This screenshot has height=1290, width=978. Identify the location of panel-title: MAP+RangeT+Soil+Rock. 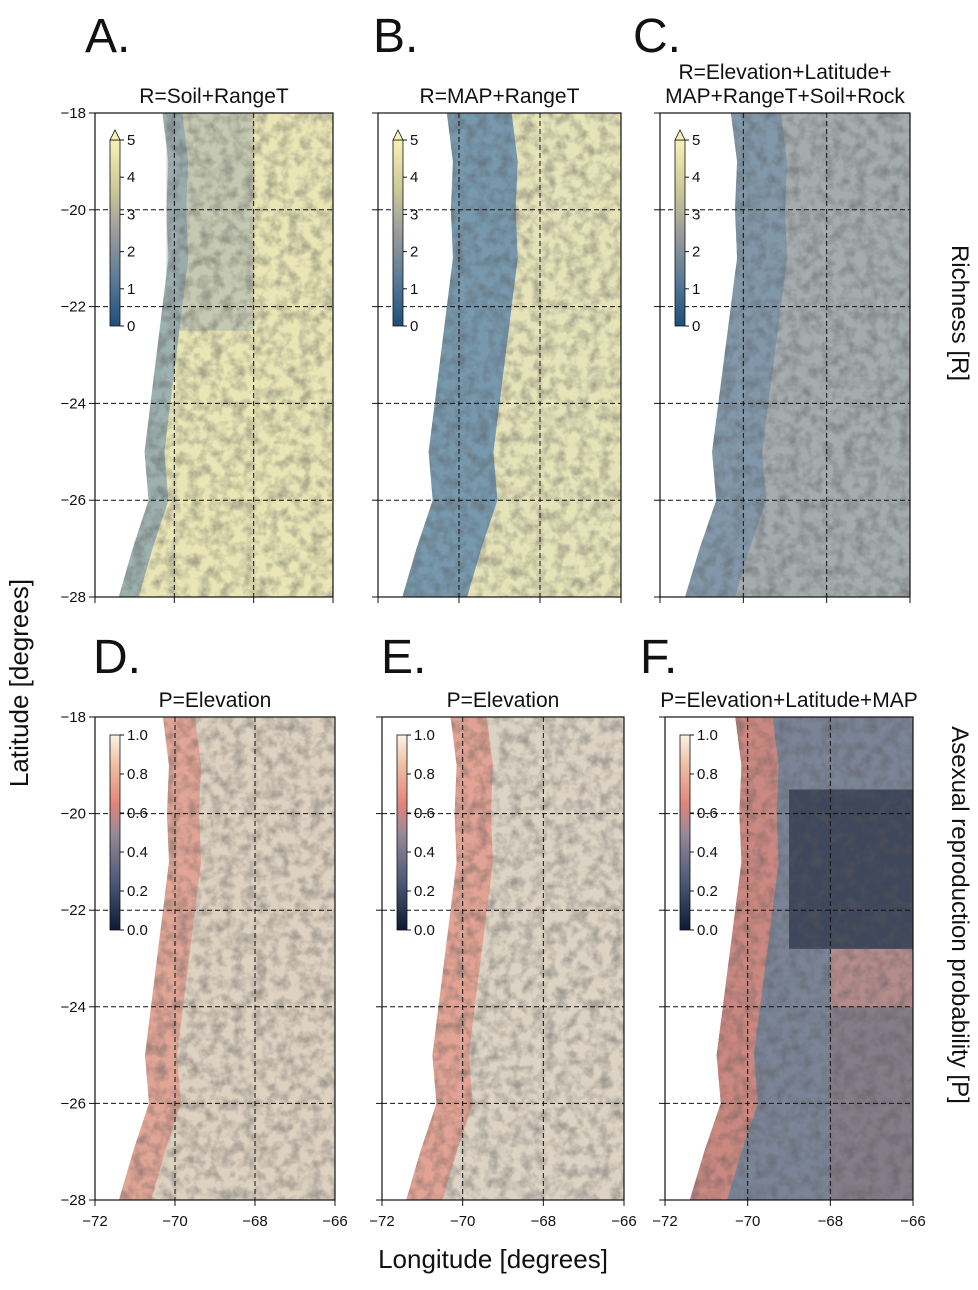
(785, 96).